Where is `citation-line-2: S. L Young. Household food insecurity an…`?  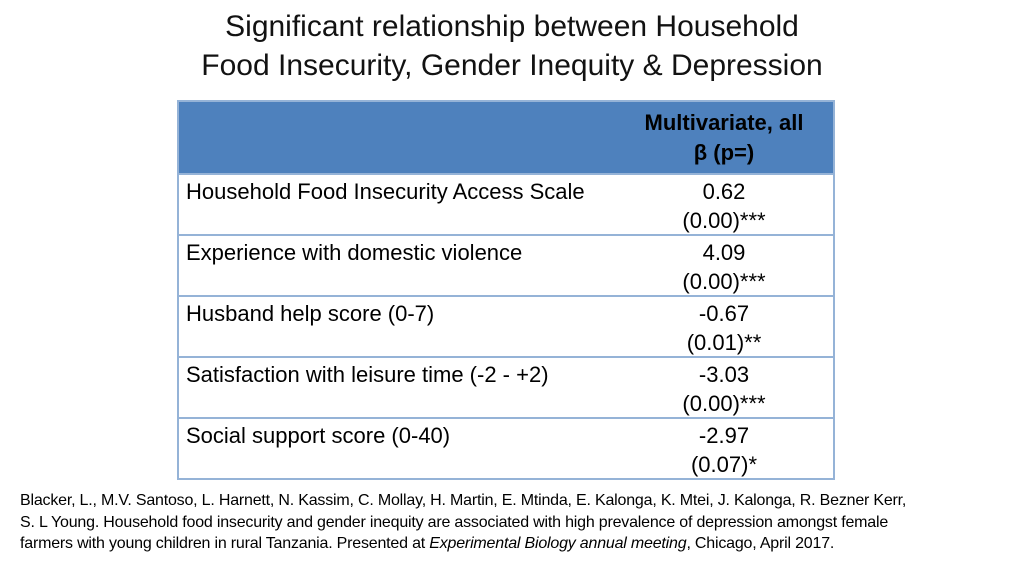 citation-line-2: S. L Young. Household food insecurity an… is located at coordinates (454, 522).